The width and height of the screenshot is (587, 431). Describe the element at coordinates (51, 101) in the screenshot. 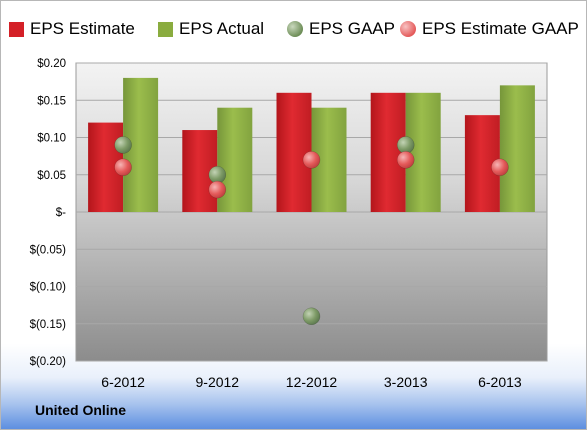

I see `y-tick-label: $0.15` at that location.